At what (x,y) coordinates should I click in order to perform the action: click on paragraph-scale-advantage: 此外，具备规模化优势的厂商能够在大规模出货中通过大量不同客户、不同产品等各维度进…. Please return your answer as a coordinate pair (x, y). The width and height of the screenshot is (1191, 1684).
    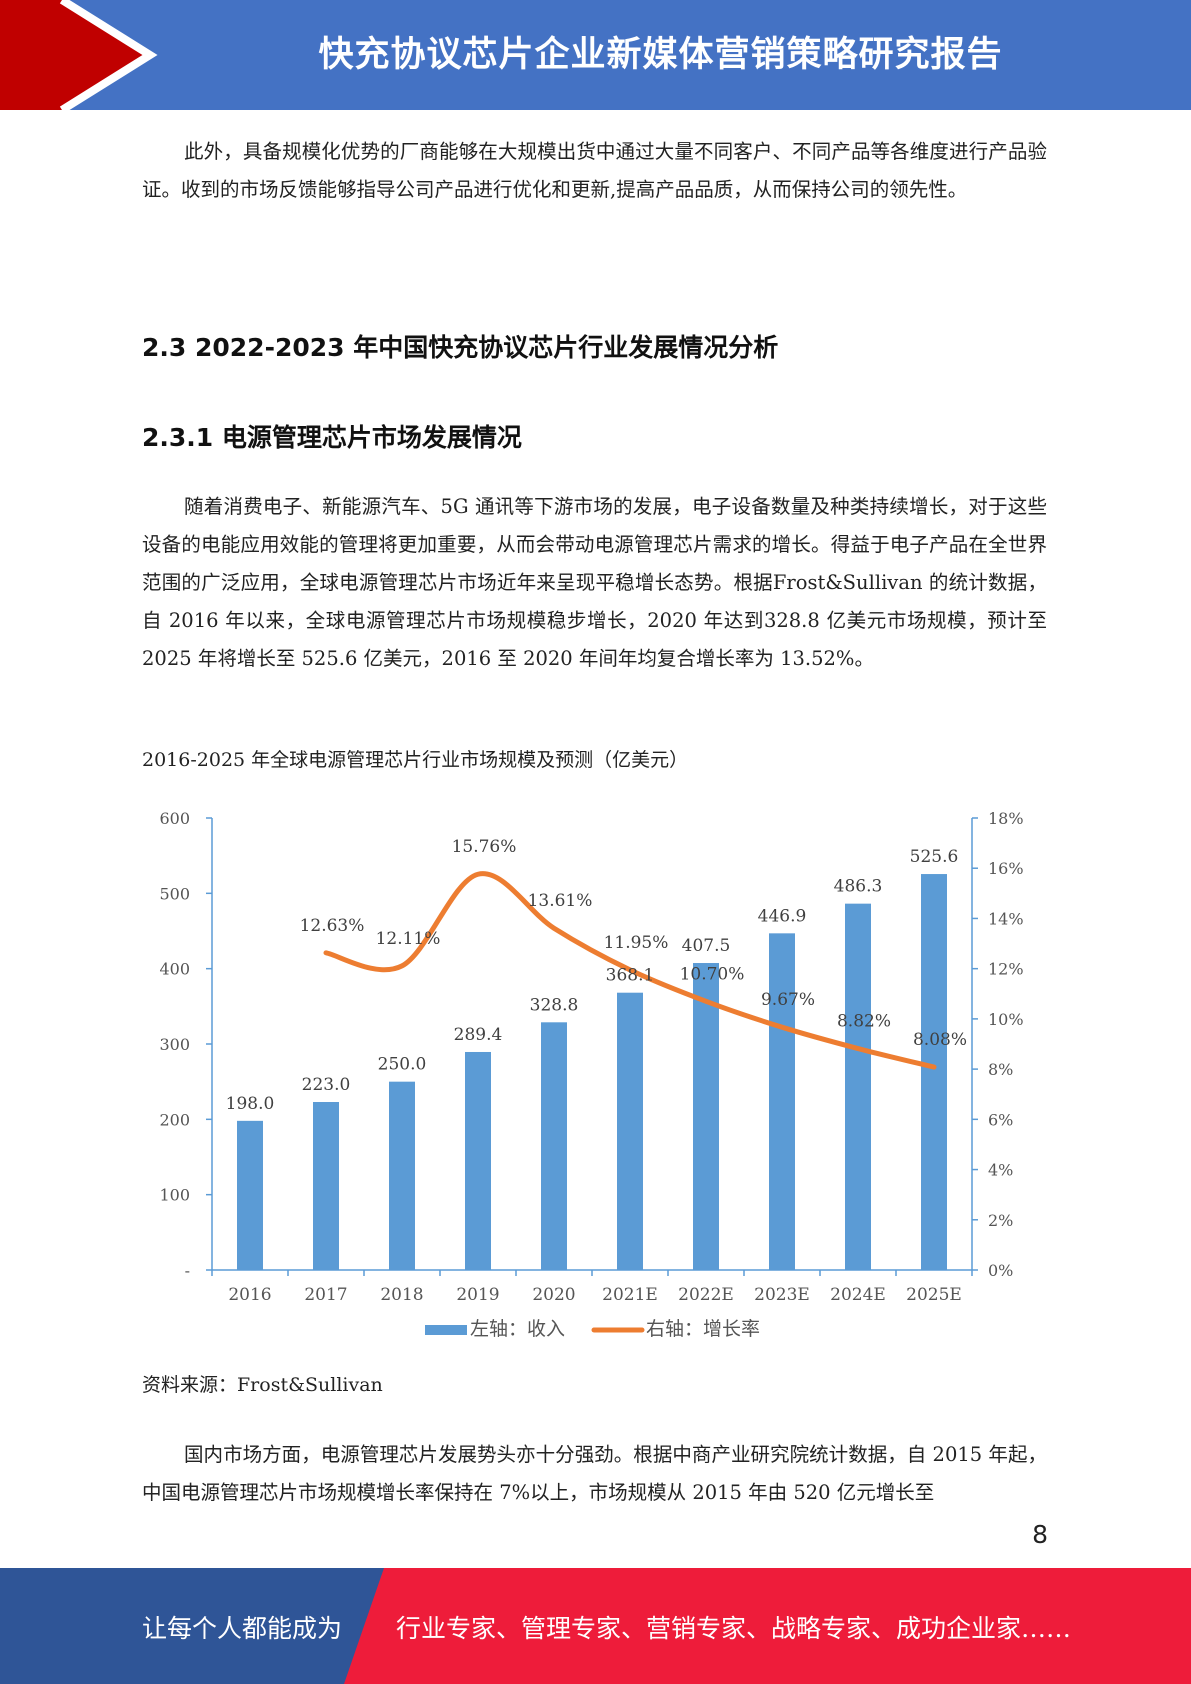
    Looking at the image, I should click on (594, 170).